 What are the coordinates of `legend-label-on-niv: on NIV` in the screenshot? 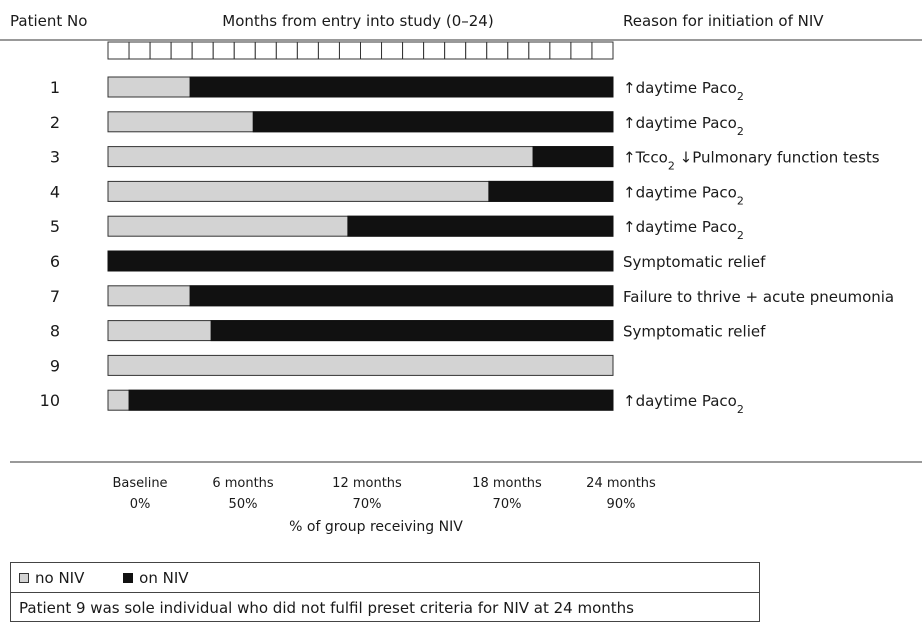 It's located at (164, 578).